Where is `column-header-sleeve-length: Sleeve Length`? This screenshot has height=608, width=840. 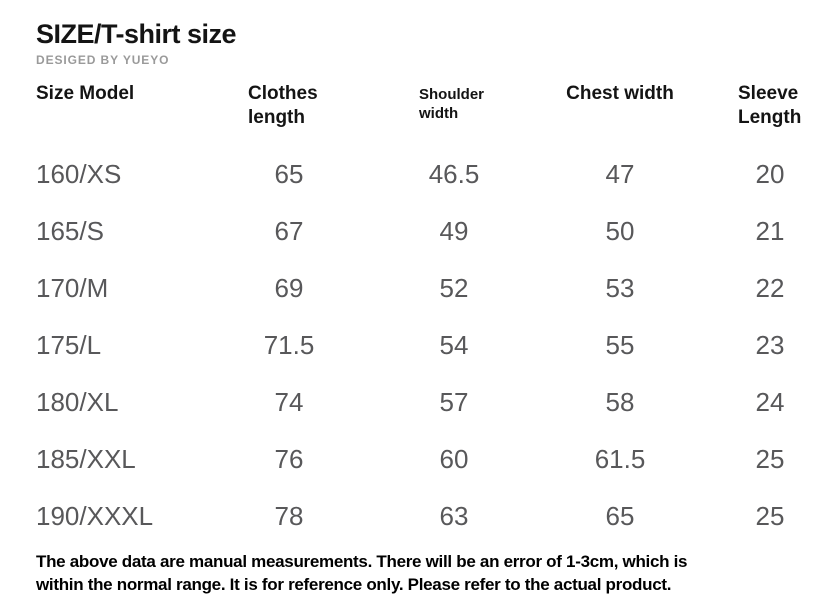
column-header-sleeve-length: Sleeve Length is located at coordinates (770, 105).